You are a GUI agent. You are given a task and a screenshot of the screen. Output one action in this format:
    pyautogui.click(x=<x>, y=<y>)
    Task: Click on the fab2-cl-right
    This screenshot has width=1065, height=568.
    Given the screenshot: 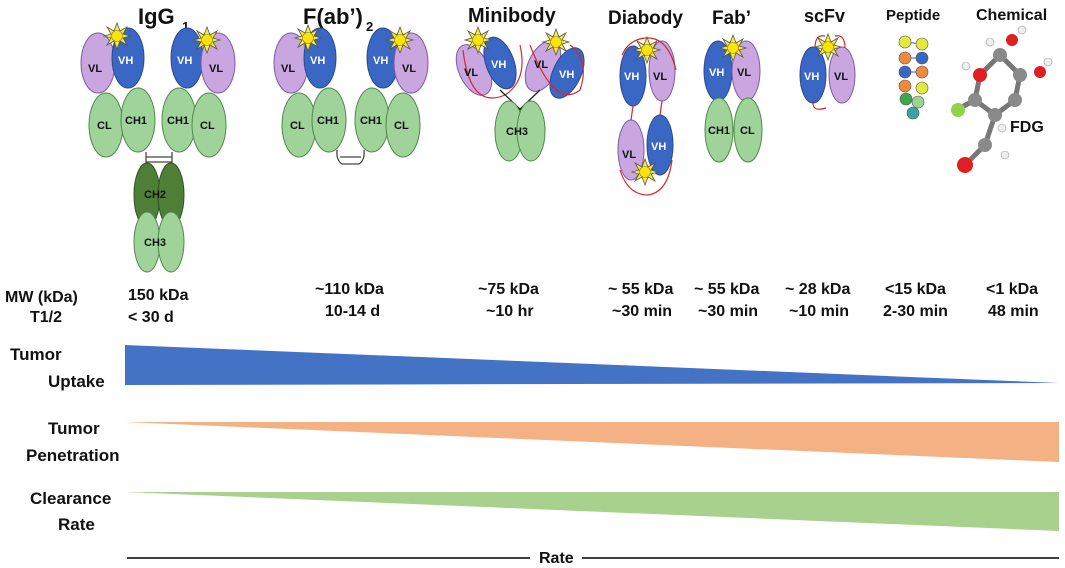 What is the action you would take?
    pyautogui.click(x=403, y=125)
    